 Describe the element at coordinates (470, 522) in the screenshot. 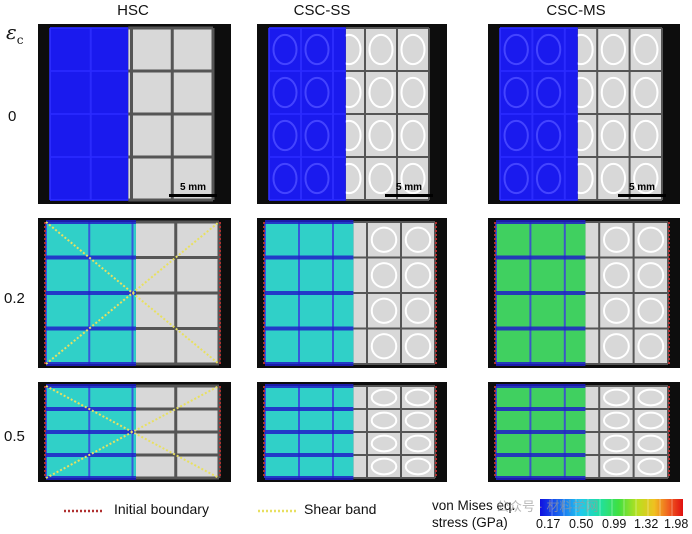

I see `colorbar-title-line2: stress (GPa)` at that location.